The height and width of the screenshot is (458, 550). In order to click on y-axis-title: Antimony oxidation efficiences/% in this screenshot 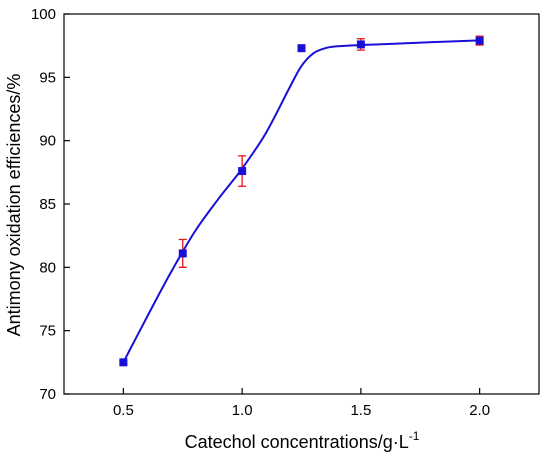, I will do `click(14, 205)`.